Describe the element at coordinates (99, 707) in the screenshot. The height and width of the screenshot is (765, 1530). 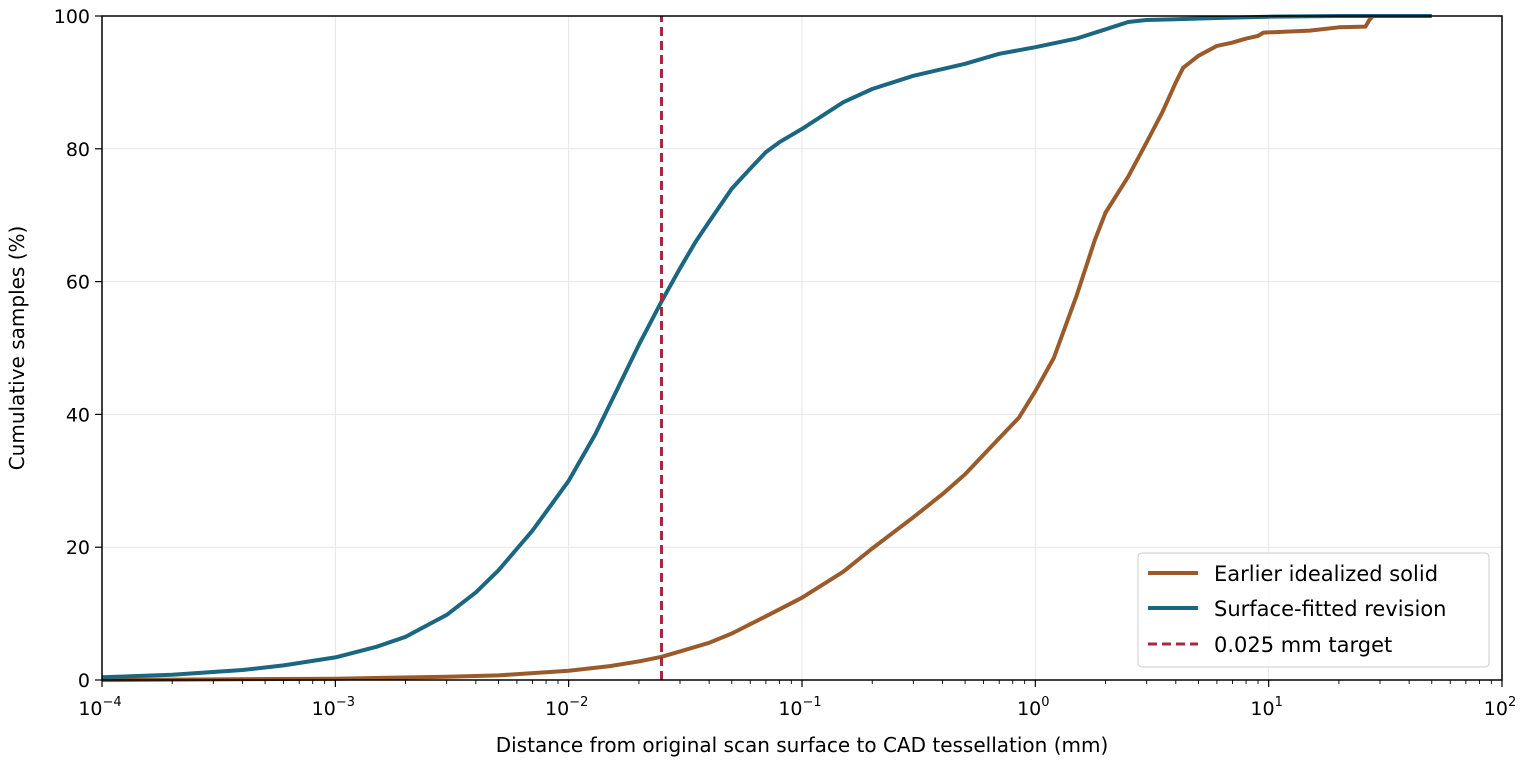
I see `x-tick-label: 10⁻⁴` at that location.